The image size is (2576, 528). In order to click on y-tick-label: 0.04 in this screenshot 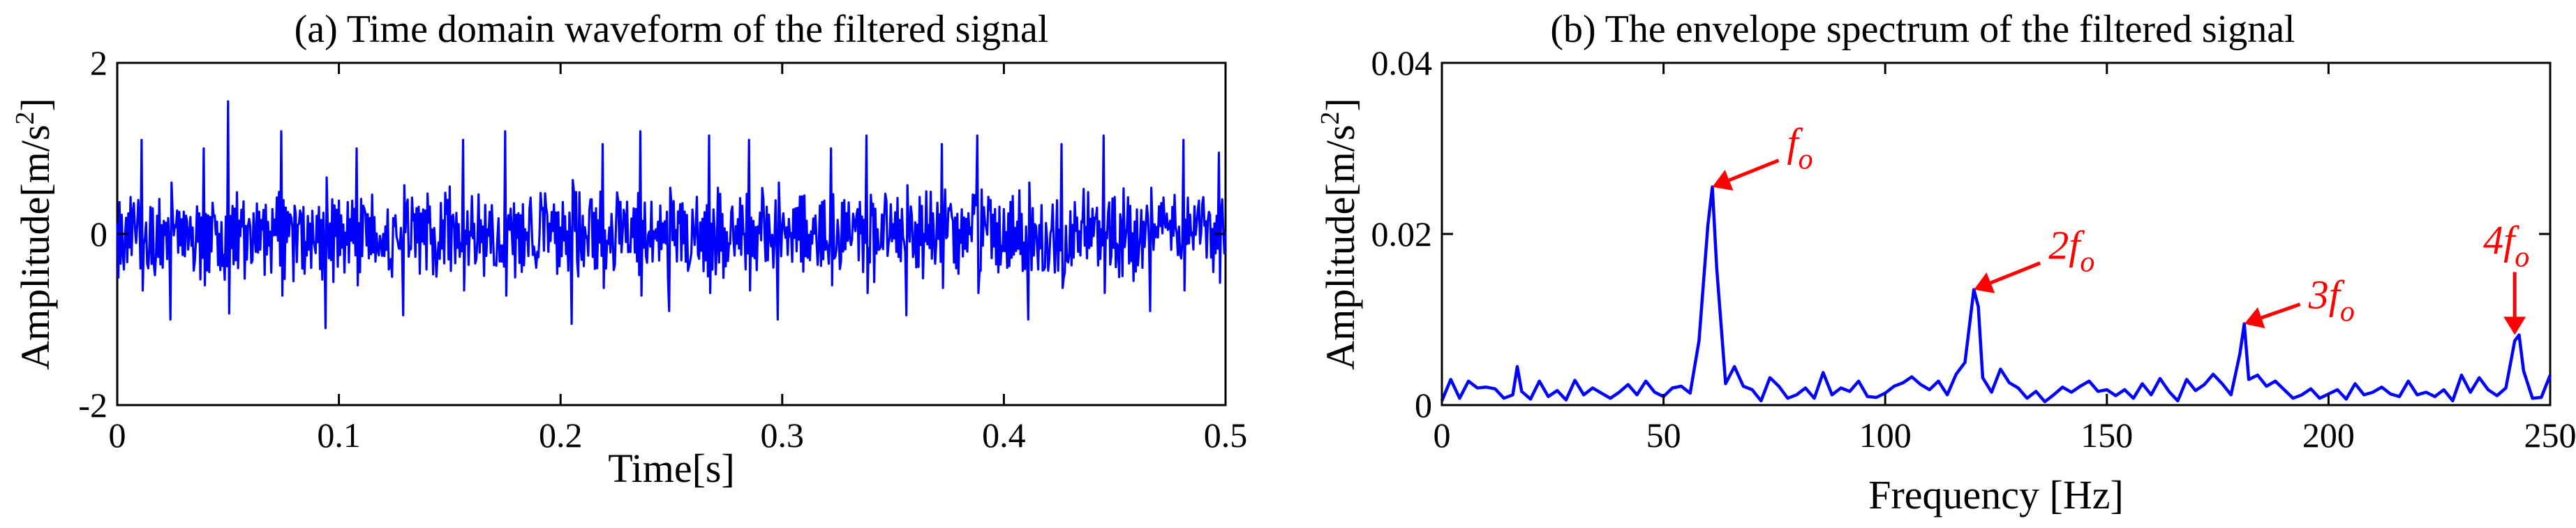, I will do `click(1402, 63)`.